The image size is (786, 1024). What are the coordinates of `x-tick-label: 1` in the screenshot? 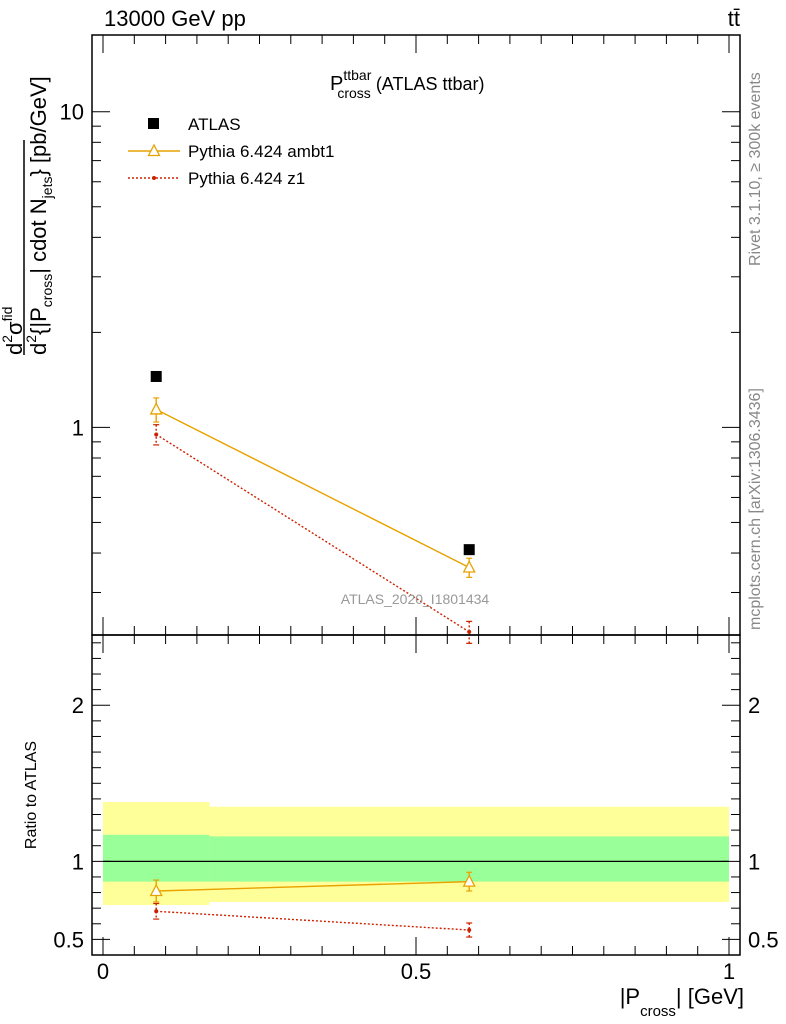 It's located at (729, 971).